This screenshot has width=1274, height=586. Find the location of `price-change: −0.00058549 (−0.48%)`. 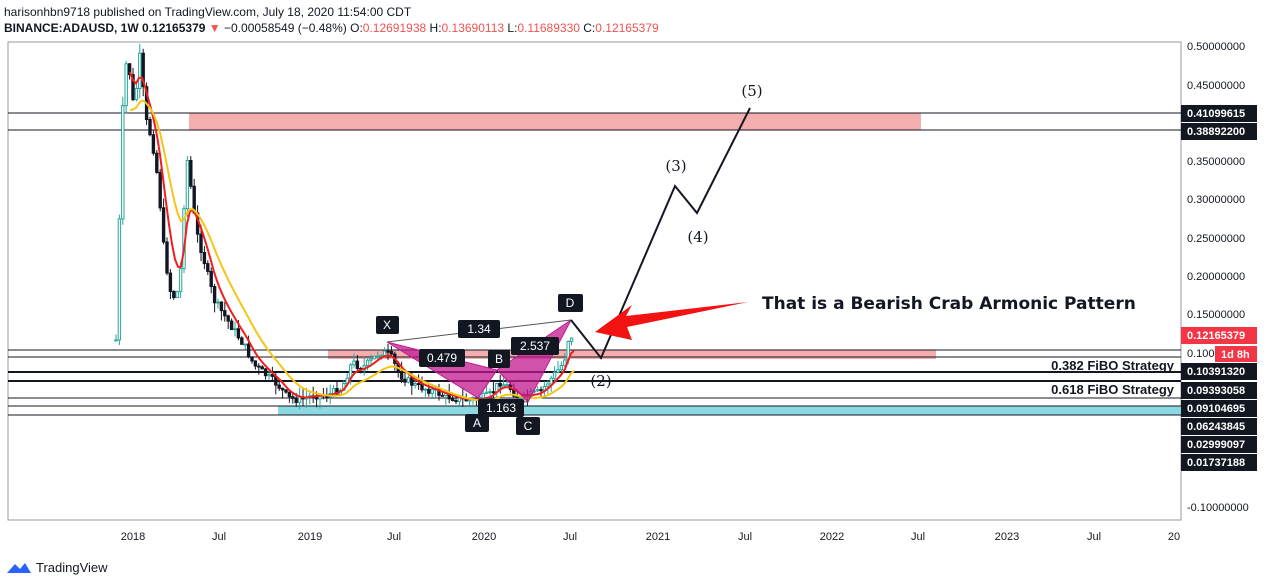

price-change: −0.00058549 (−0.48%) is located at coordinates (285, 28).